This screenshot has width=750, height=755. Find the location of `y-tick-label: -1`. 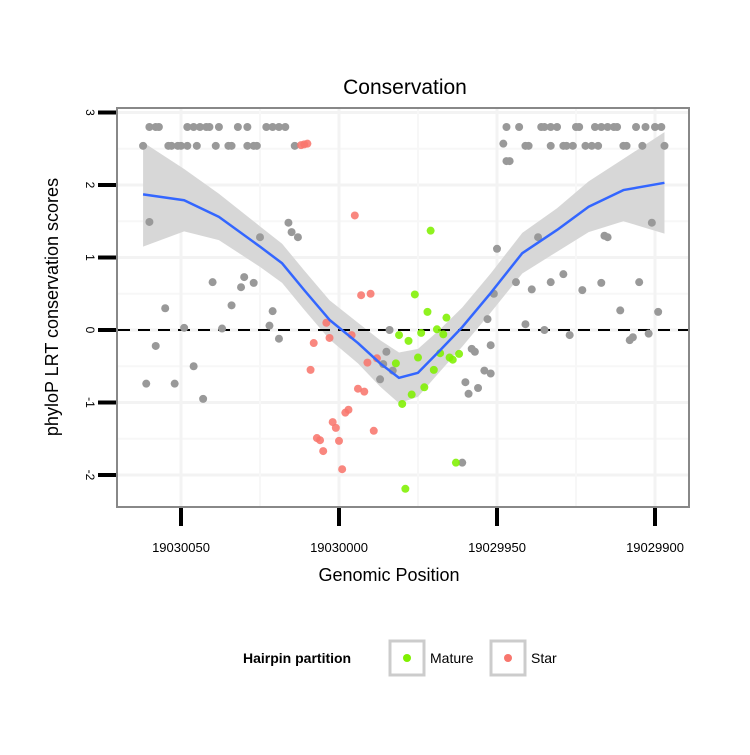

y-tick-label: -1 is located at coordinates (90, 402).